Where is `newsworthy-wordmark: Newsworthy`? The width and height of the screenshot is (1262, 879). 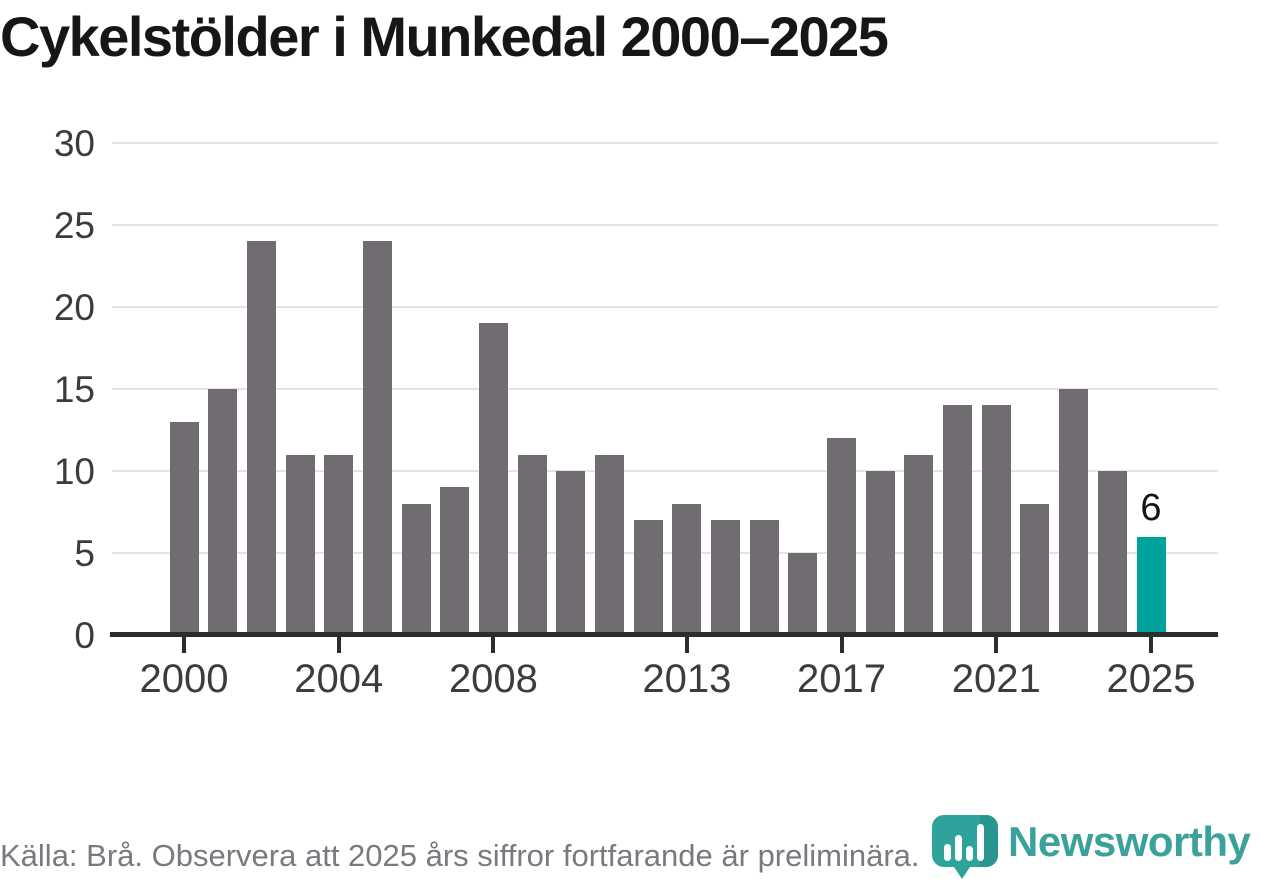
newsworthy-wordmark: Newsworthy is located at coordinates (1129, 841).